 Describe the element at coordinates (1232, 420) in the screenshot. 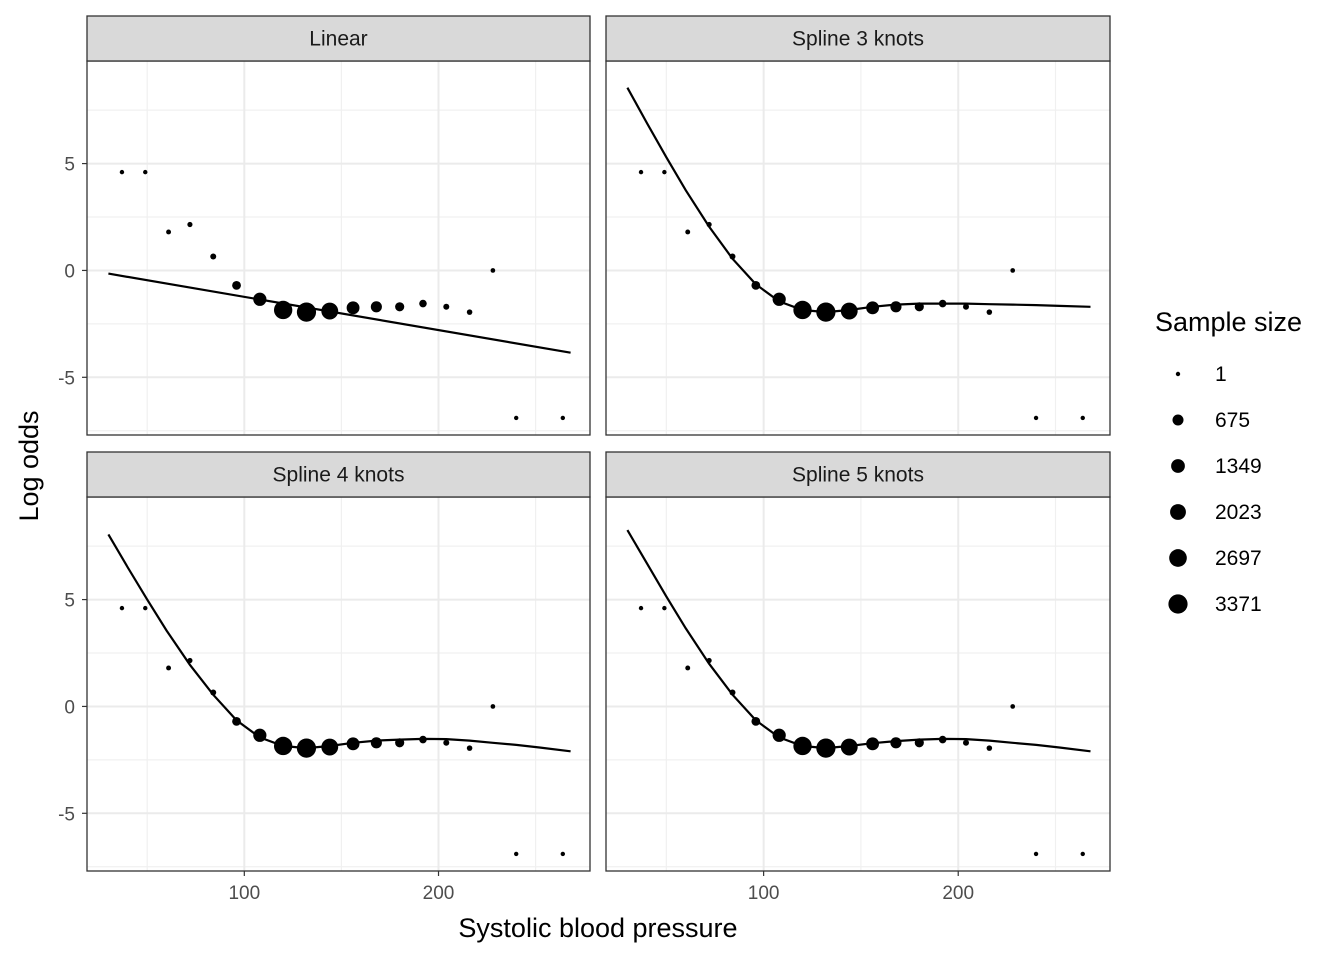

I see `legend-label: 675` at that location.